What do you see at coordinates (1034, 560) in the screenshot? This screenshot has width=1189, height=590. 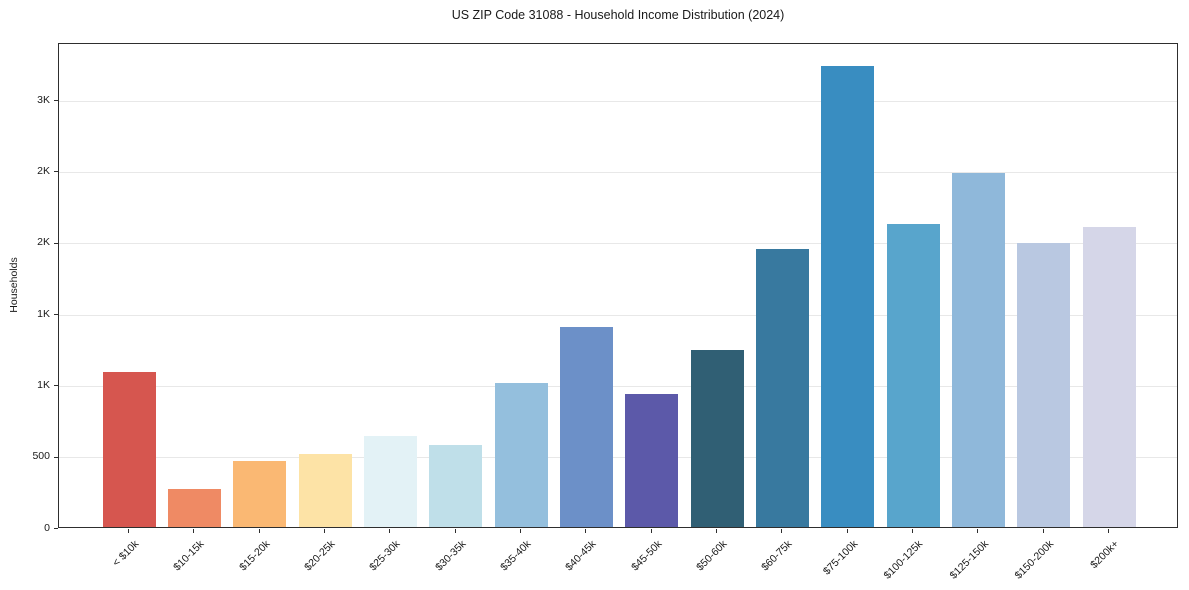 I see `x-tick-label: $150-200k` at bounding box center [1034, 560].